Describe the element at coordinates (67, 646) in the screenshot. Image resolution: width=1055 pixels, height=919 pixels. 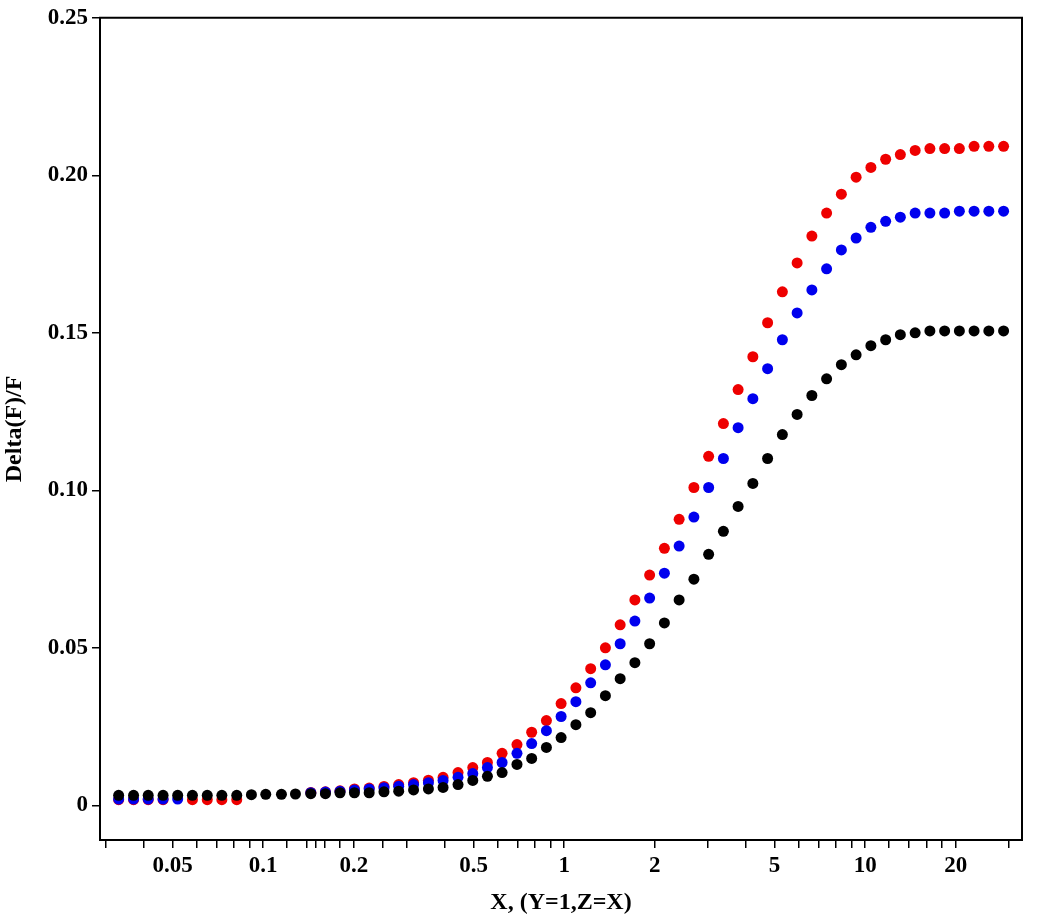
I see `y-tick-label: 0.05` at that location.